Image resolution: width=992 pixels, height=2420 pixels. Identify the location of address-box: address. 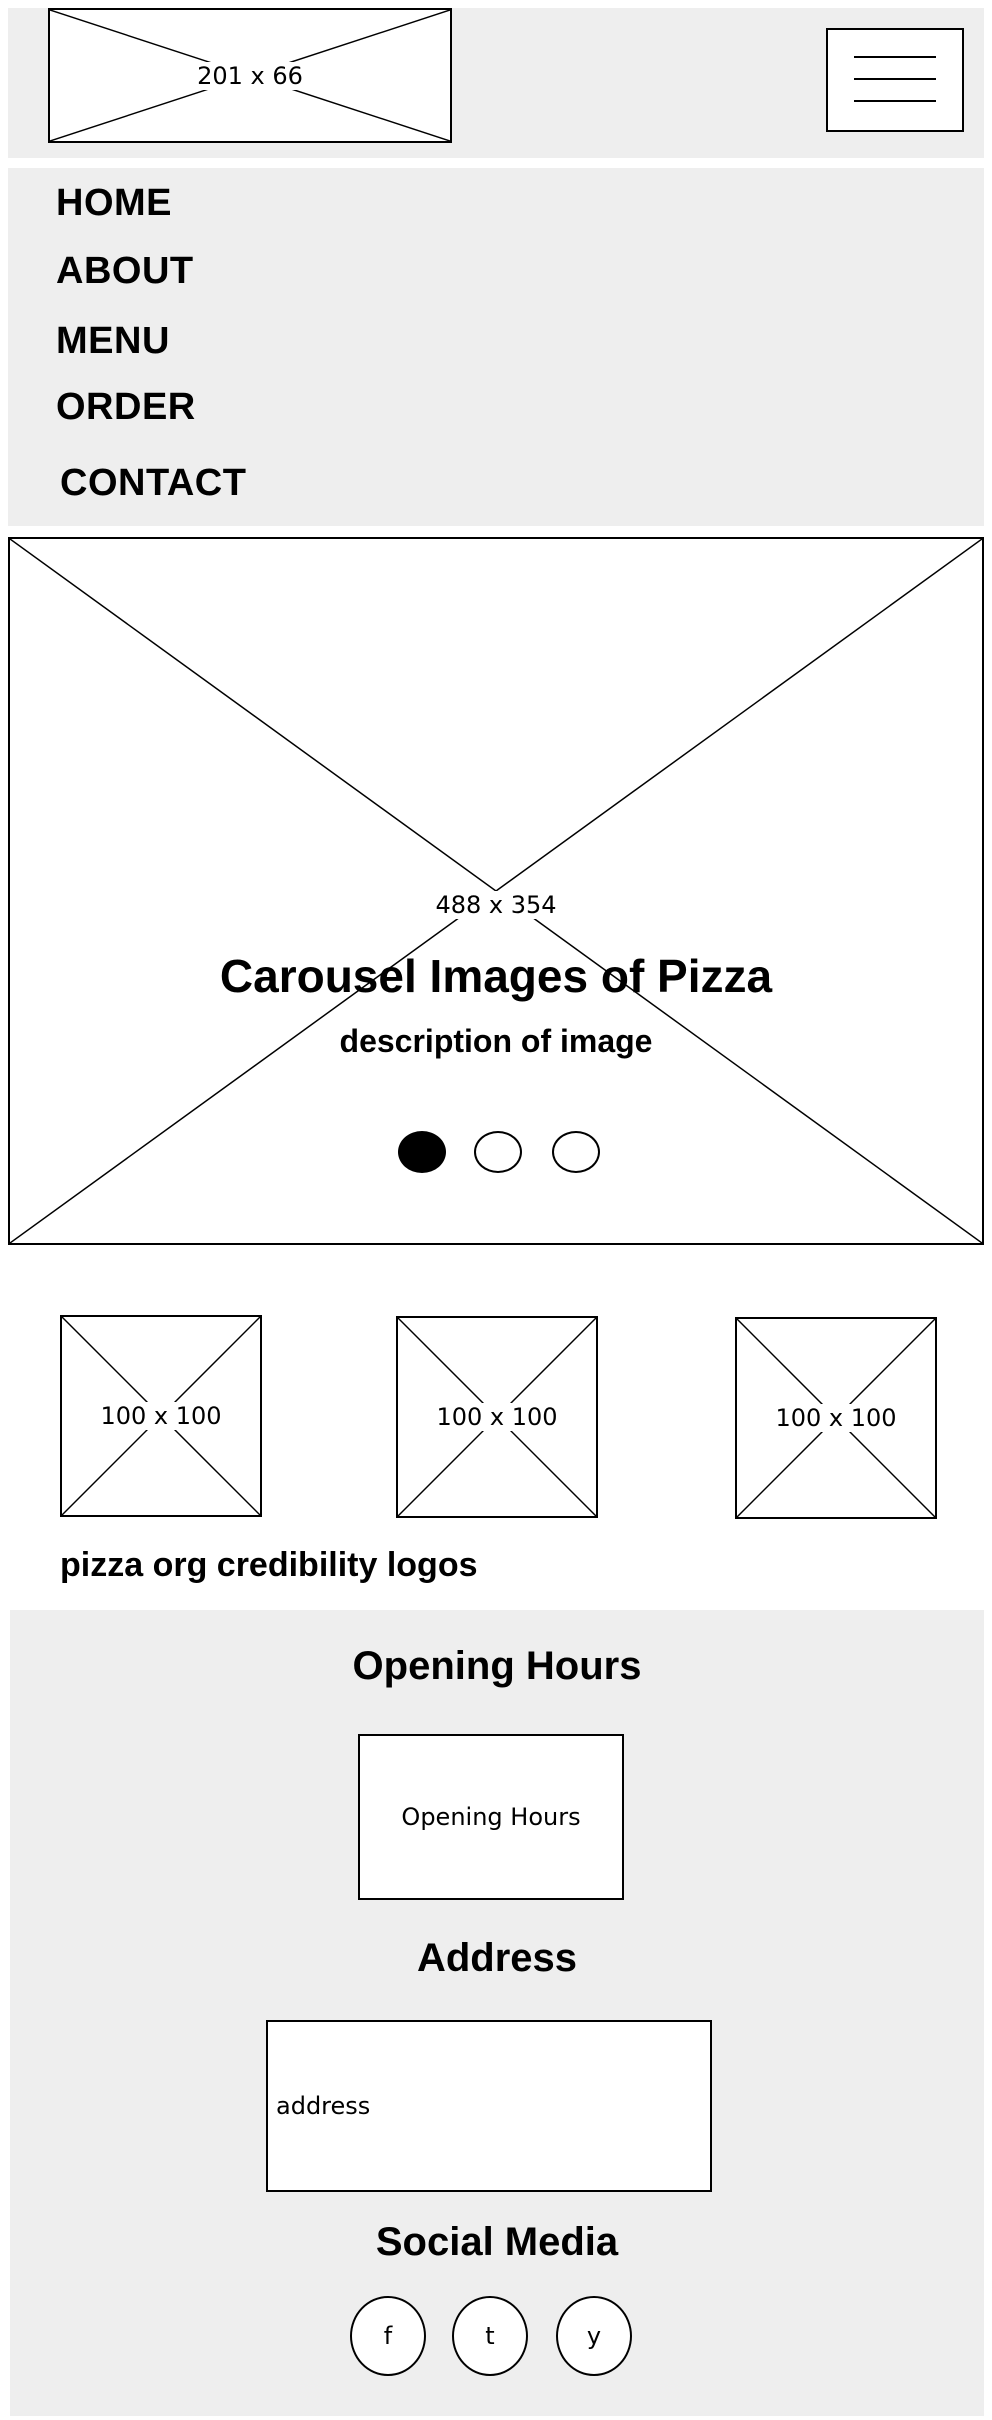
(489, 2106).